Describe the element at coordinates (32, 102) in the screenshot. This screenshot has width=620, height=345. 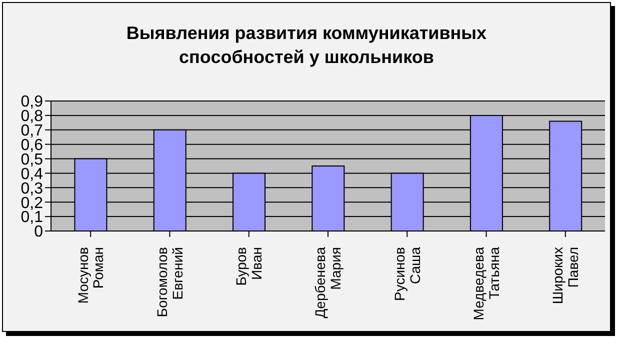
I see `y-tick-label: 0,9` at that location.